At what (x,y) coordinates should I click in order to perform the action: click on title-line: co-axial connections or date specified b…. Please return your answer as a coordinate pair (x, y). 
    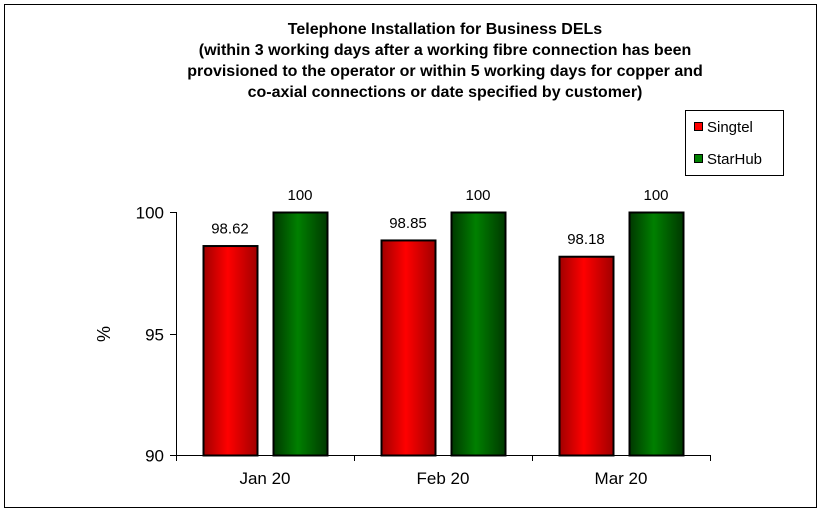
    Looking at the image, I should click on (445, 92).